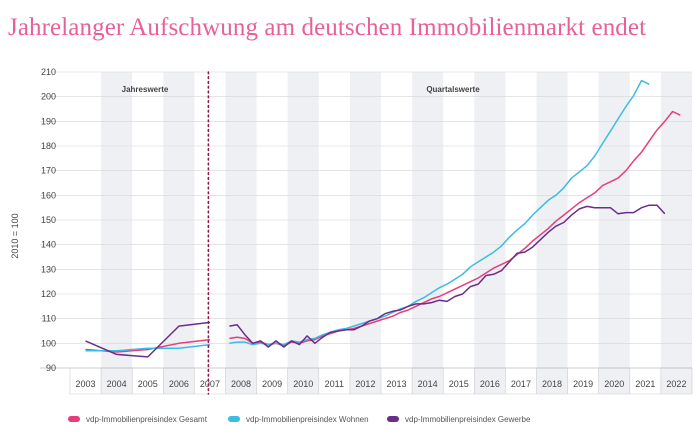 The width and height of the screenshot is (700, 433). I want to click on y-tick-label: 100, so click(48, 343).